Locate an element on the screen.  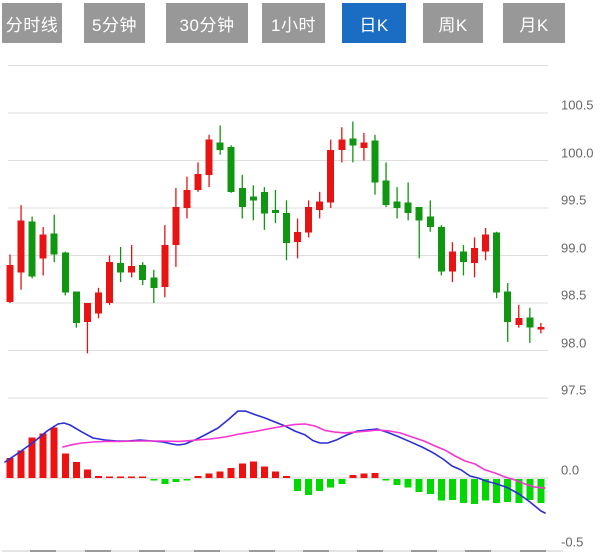
tab-3: 30分钟 is located at coordinates (207, 23).